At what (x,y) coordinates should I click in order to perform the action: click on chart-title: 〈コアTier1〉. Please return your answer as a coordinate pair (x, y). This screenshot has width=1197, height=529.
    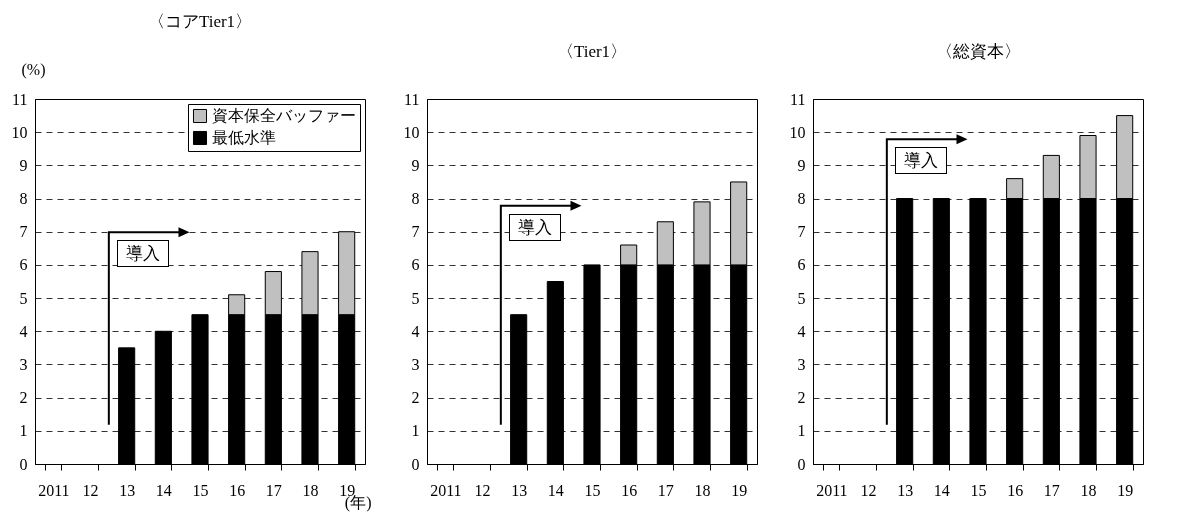
    Looking at the image, I should click on (200, 21).